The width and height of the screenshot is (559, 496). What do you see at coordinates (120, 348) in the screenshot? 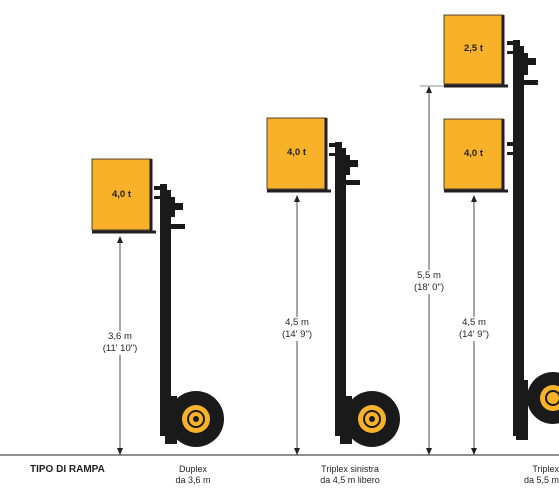
I see `height-imperial: (11' 10")` at bounding box center [120, 348].